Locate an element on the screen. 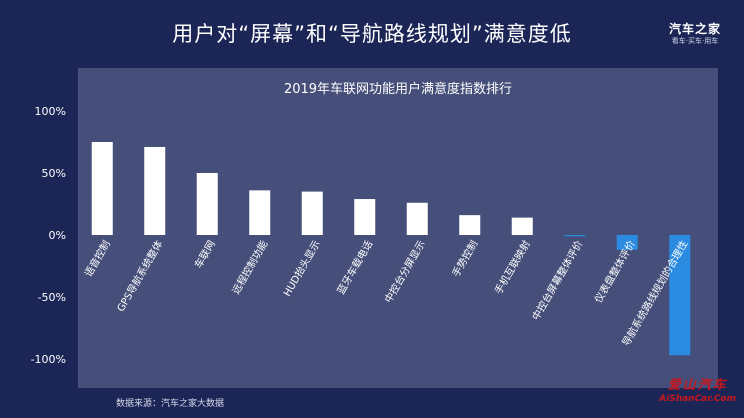 The width and height of the screenshot is (744, 418). page-title: 用户对“屏幕”和“导航路线规划”满意度低 is located at coordinates (372, 34).